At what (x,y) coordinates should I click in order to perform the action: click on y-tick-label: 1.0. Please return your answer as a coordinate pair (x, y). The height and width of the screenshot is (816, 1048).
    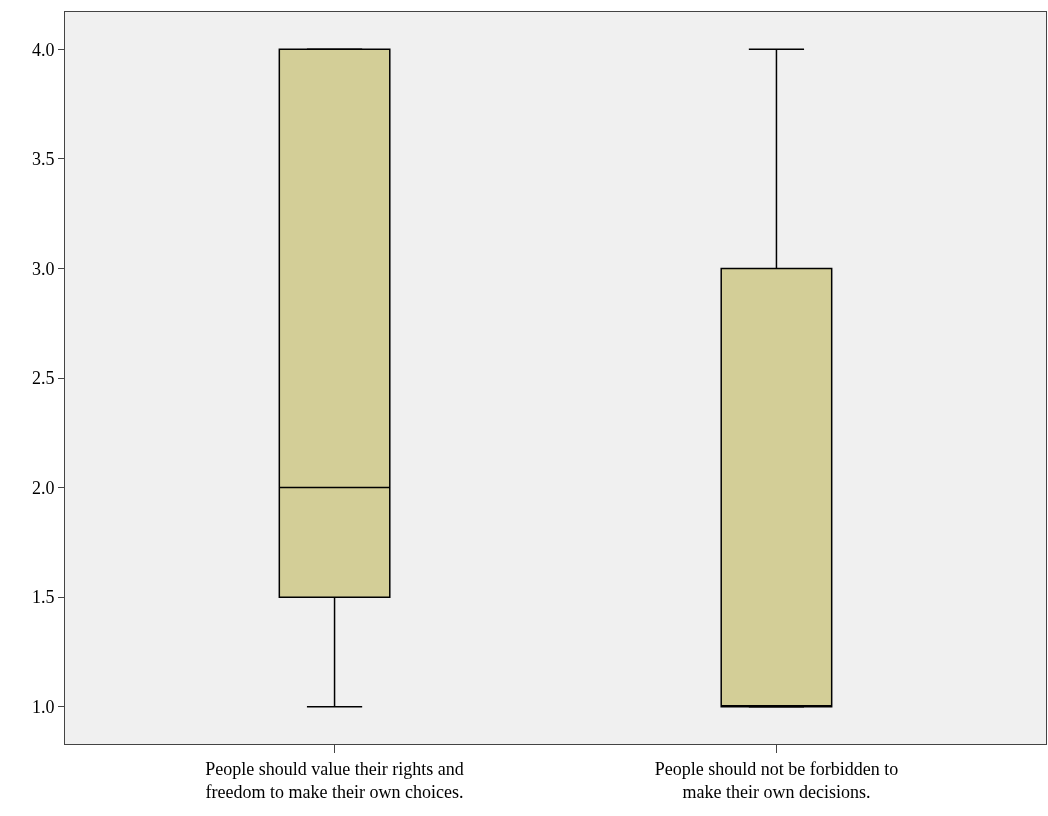
    Looking at the image, I should click on (43, 707).